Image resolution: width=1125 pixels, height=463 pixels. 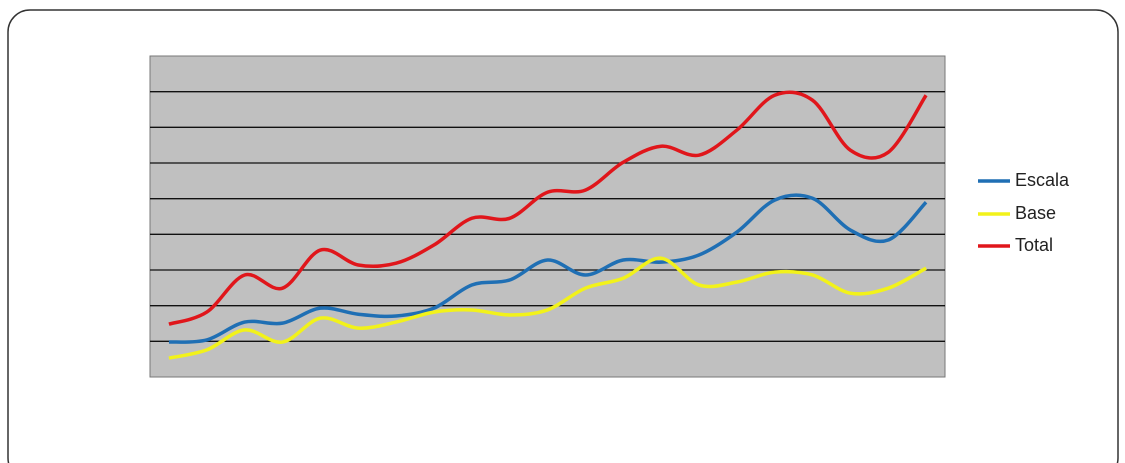 What do you see at coordinates (1042, 180) in the screenshot?
I see `legend-label: Escala` at bounding box center [1042, 180].